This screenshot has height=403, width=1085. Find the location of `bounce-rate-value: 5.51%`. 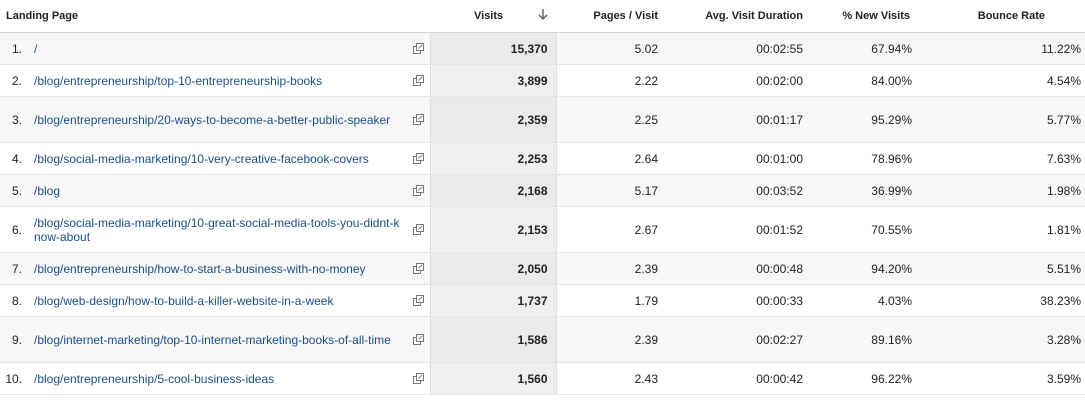

bounce-rate-value: 5.51% is located at coordinates (1018, 268).